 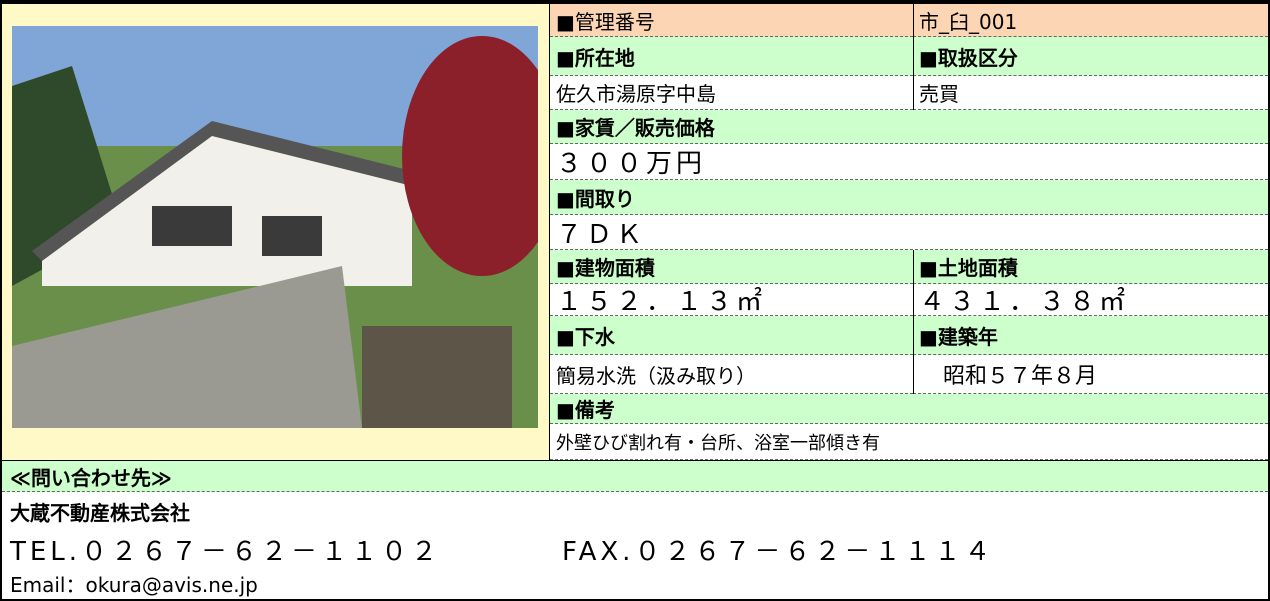 What do you see at coordinates (909, 197) in the screenshot?
I see `label: ■間取り` at bounding box center [909, 197].